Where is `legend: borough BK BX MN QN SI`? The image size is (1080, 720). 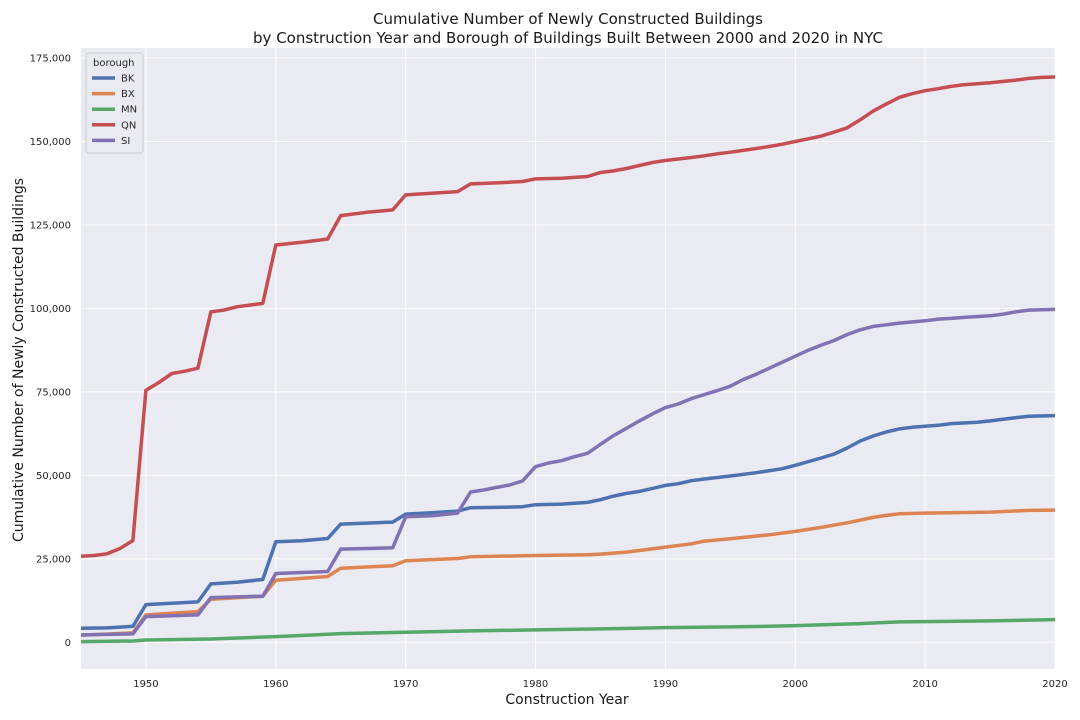 legend: borough BK BX MN QN SI is located at coordinates (114, 103).